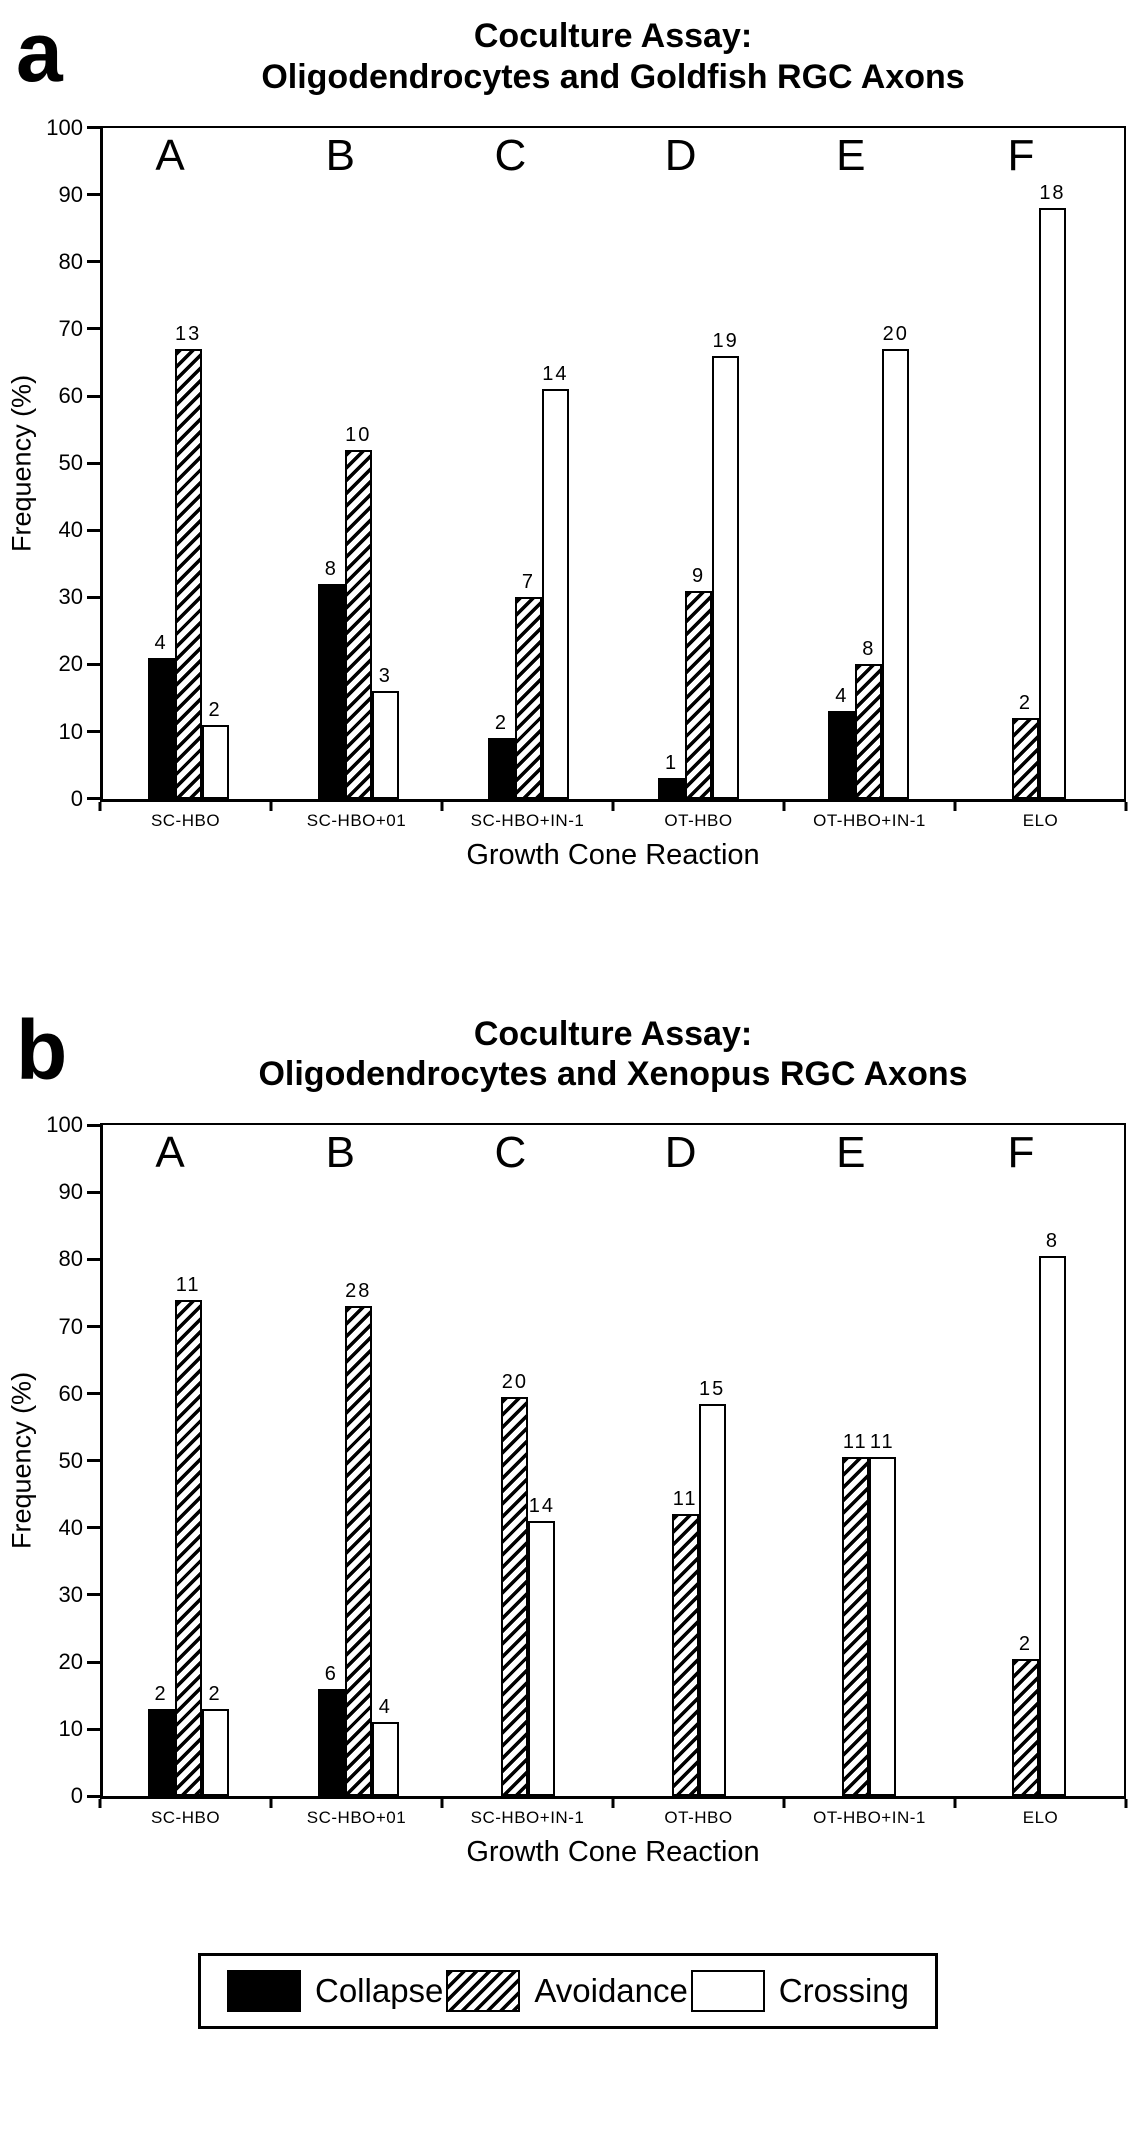 This screenshot has width=1136, height=2132. Describe the element at coordinates (672, 463) in the screenshot. I see `bar-slot: 1` at that location.